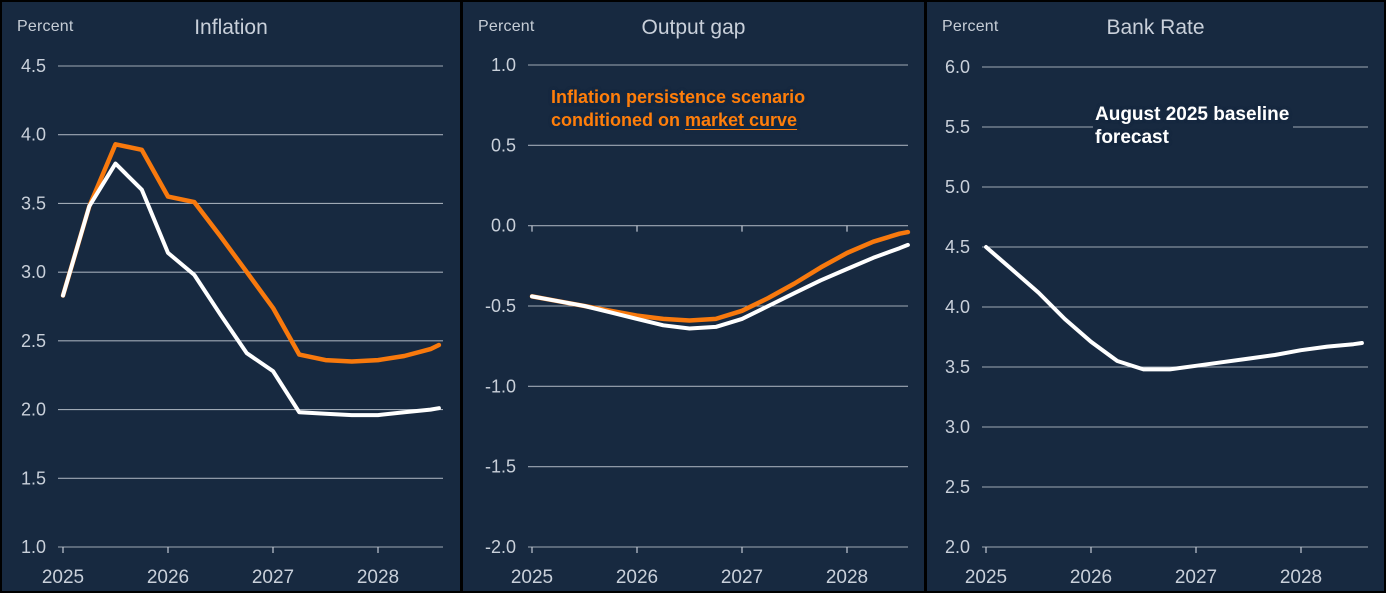 This screenshot has height=593, width=1386. Describe the element at coordinates (231, 27) in the screenshot. I see `chart-title-inflation: Inflation` at that location.